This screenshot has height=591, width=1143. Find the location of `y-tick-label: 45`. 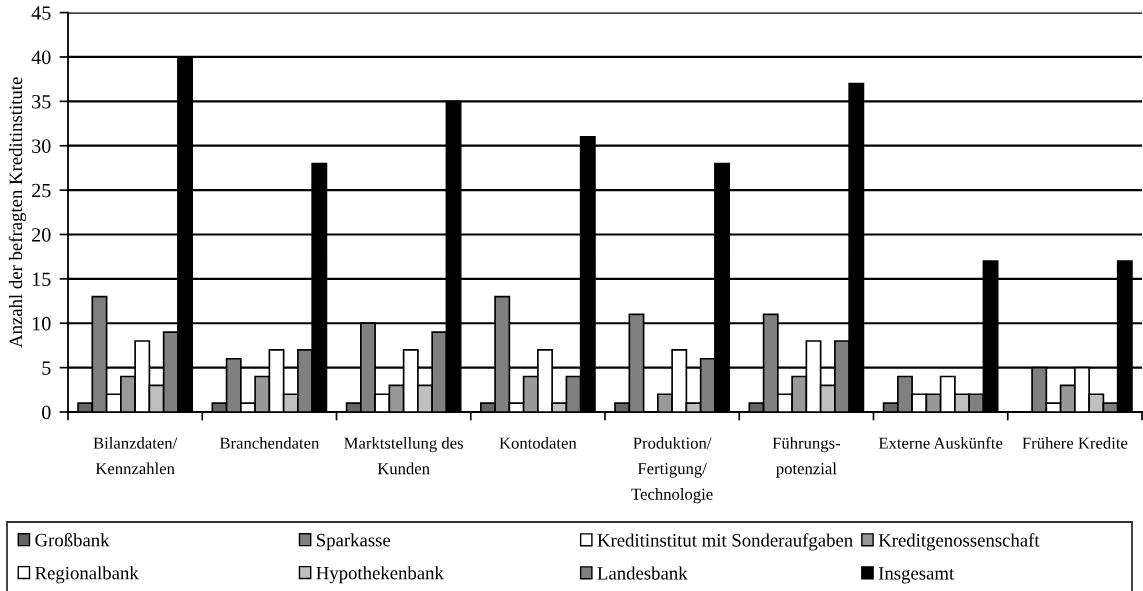

y-tick-label: 45 is located at coordinates (41, 13).